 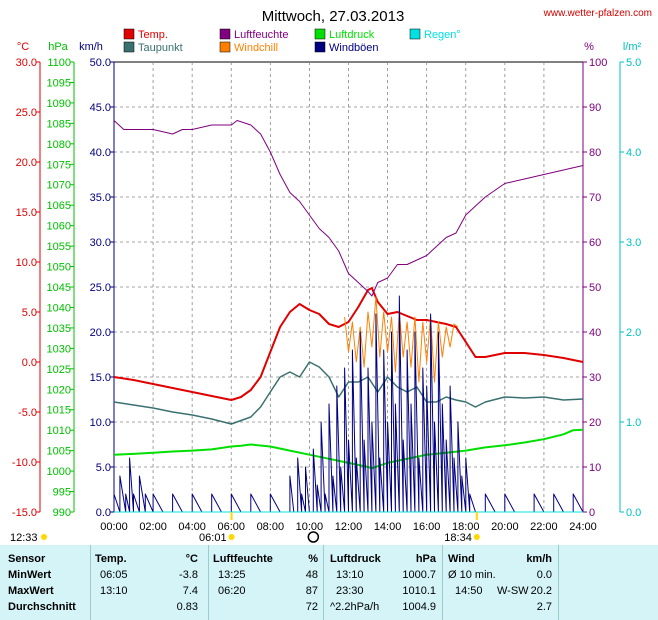 What do you see at coordinates (469, 591) in the screenshot?
I see `wind-time: 14:50` at bounding box center [469, 591].